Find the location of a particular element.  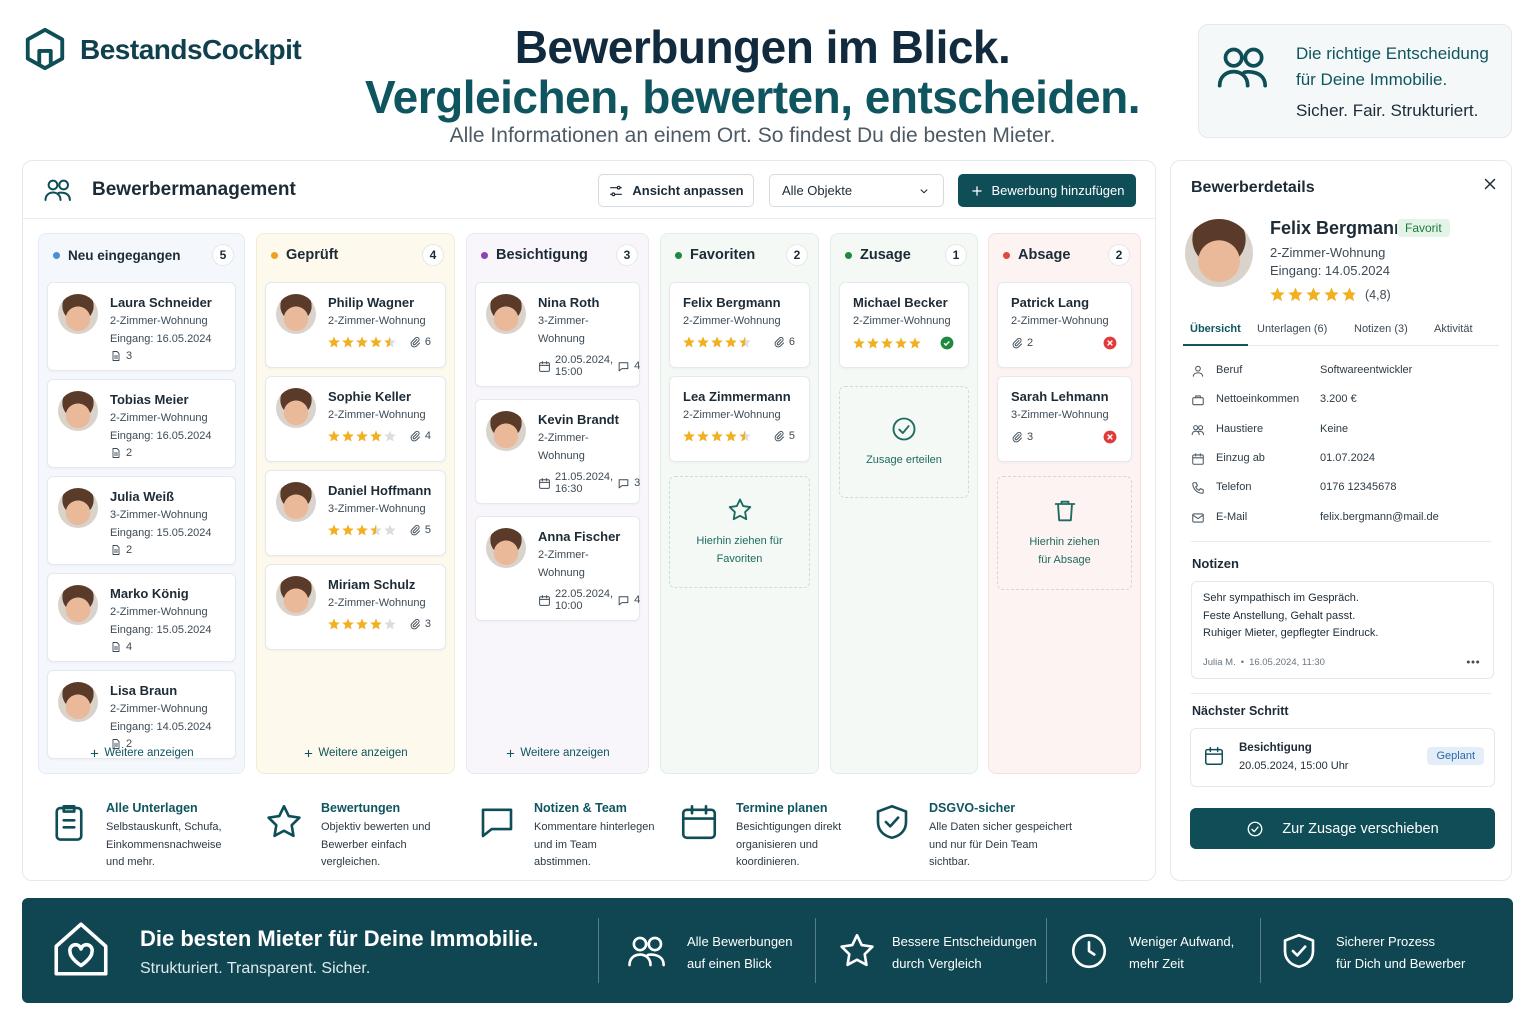

applicant-card: Philip Wagner 2-Zimmer-Wohnung 6 is located at coordinates (355, 325).